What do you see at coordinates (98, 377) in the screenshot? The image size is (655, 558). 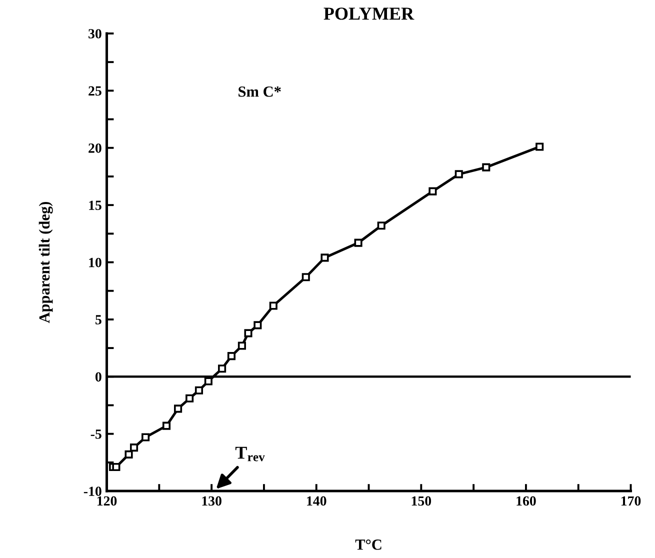 I see `y-tick-label: 0` at bounding box center [98, 377].